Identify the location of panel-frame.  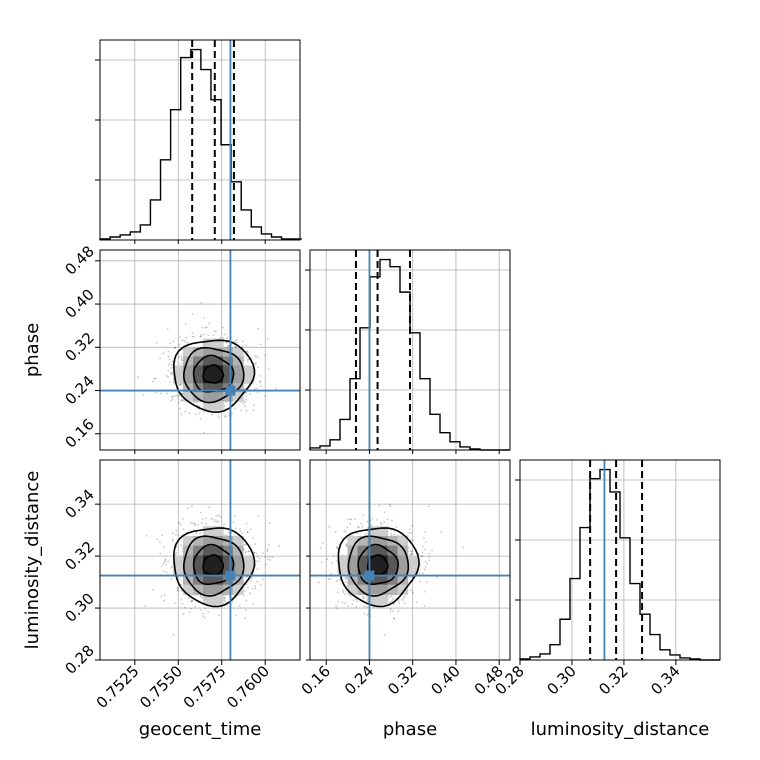
(200, 350).